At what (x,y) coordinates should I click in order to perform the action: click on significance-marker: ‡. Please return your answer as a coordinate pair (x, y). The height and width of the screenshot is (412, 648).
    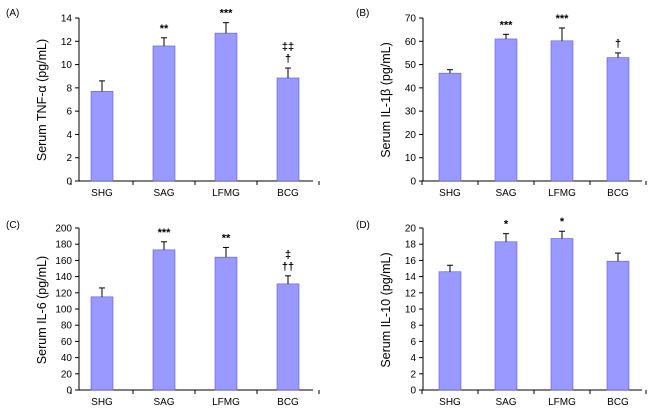
    Looking at the image, I should click on (288, 255).